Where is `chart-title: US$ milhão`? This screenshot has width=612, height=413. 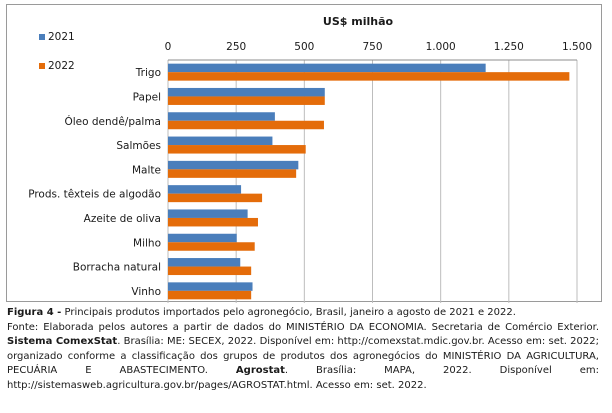 chart-title: US$ milhão is located at coordinates (358, 21).